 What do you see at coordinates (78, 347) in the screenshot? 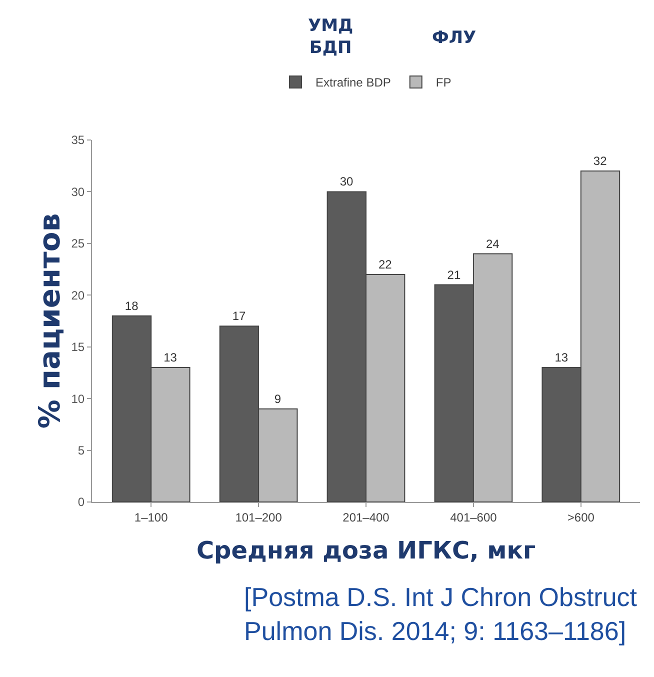
I see `y-tick-label: 15` at bounding box center [78, 347].